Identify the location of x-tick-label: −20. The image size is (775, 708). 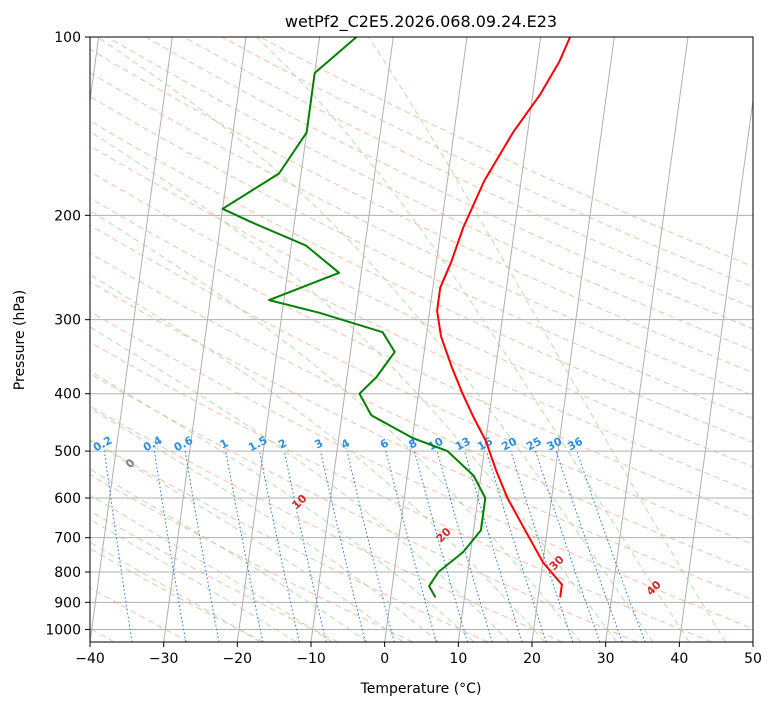
(238, 659).